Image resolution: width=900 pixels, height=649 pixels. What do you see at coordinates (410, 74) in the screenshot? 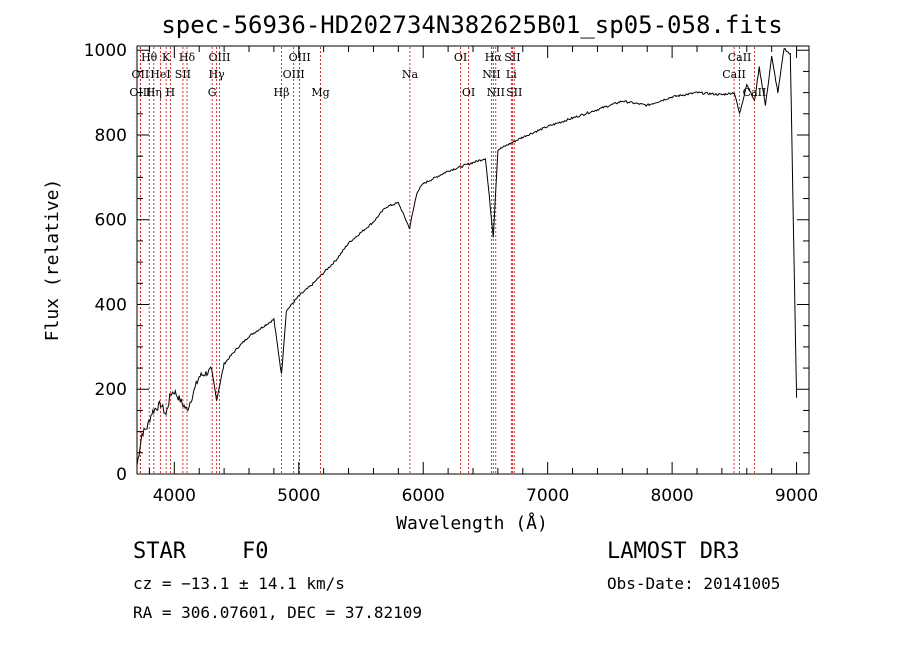
I see `spectral-line-label: Na` at bounding box center [410, 74].